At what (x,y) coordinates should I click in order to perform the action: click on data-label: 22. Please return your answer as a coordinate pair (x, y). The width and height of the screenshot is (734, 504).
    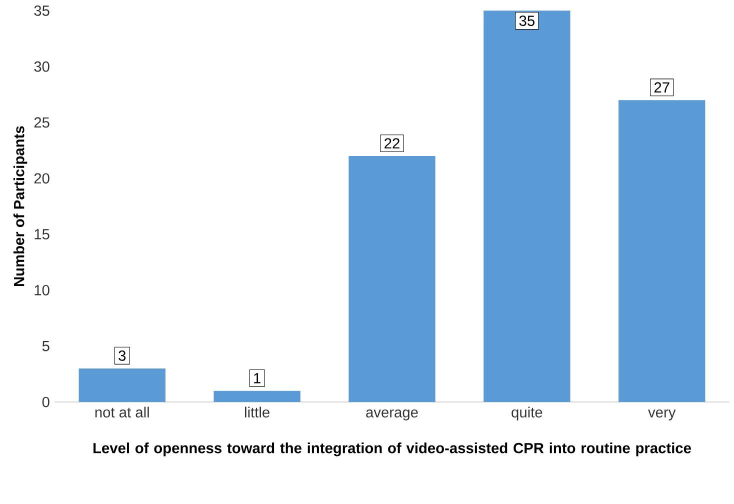
    Looking at the image, I should click on (392, 143).